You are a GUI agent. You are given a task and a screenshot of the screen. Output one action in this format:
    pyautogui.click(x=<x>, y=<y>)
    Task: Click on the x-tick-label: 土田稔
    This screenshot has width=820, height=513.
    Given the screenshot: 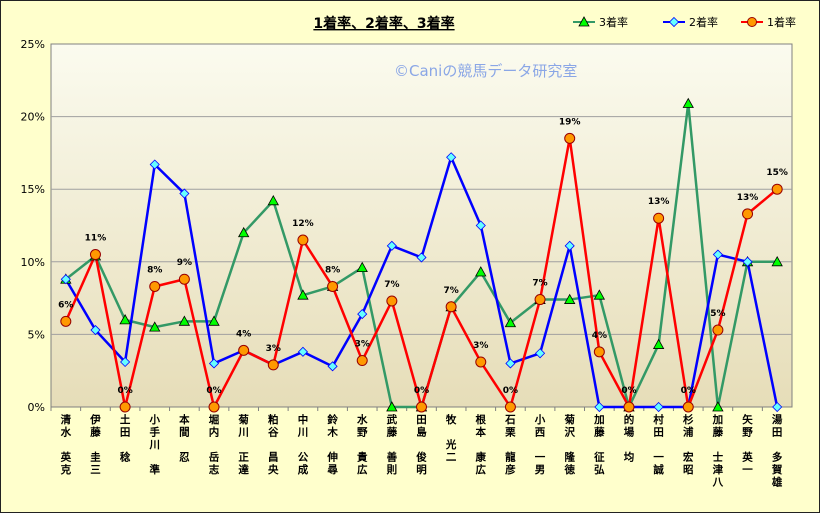 What is the action you would take?
    pyautogui.click(x=125, y=438)
    